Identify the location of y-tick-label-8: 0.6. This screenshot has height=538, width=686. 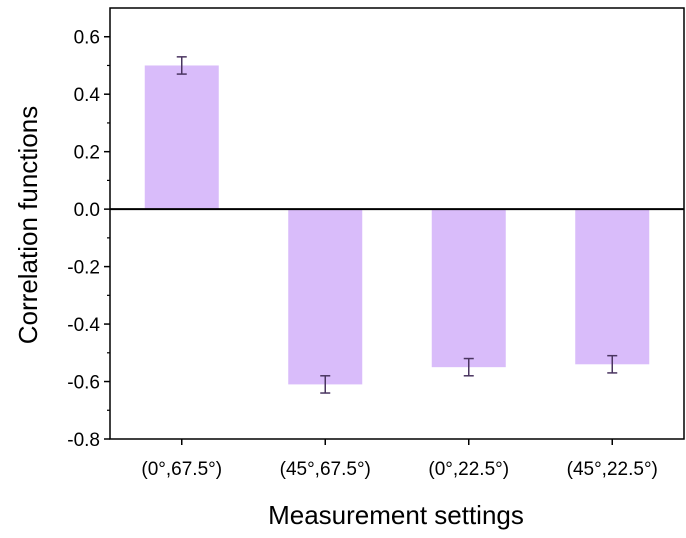
(87, 38).